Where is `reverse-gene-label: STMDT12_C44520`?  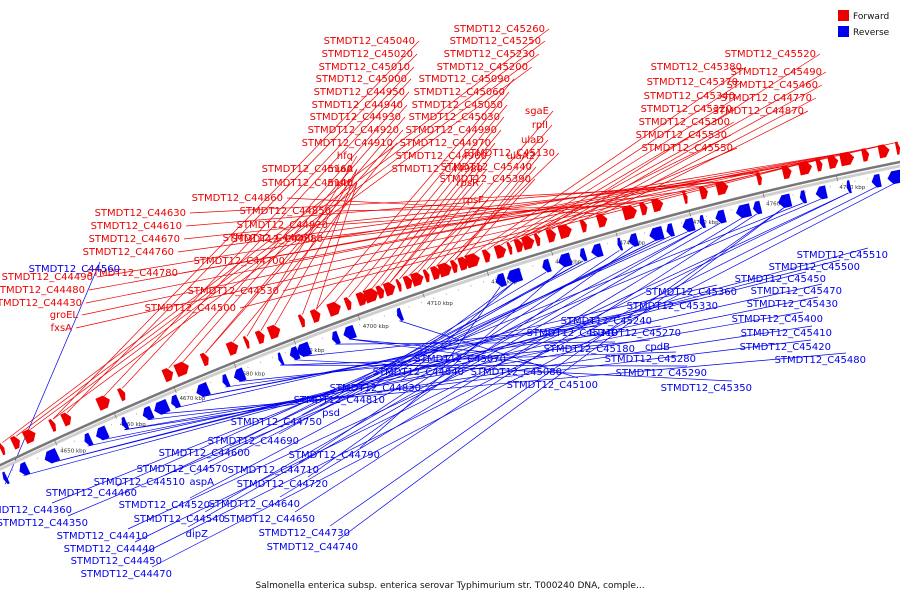
reverse-gene-label: STMDT12_C44520 is located at coordinates (164, 505).